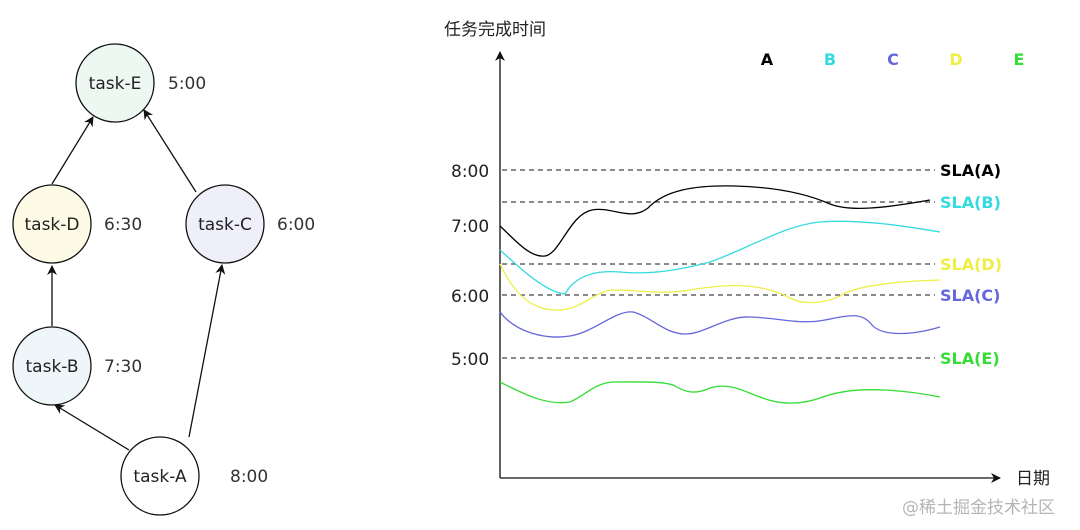 The height and width of the screenshot is (530, 1080). Describe the element at coordinates (92, 427) in the screenshot. I see `edge-a-to-b` at that location.